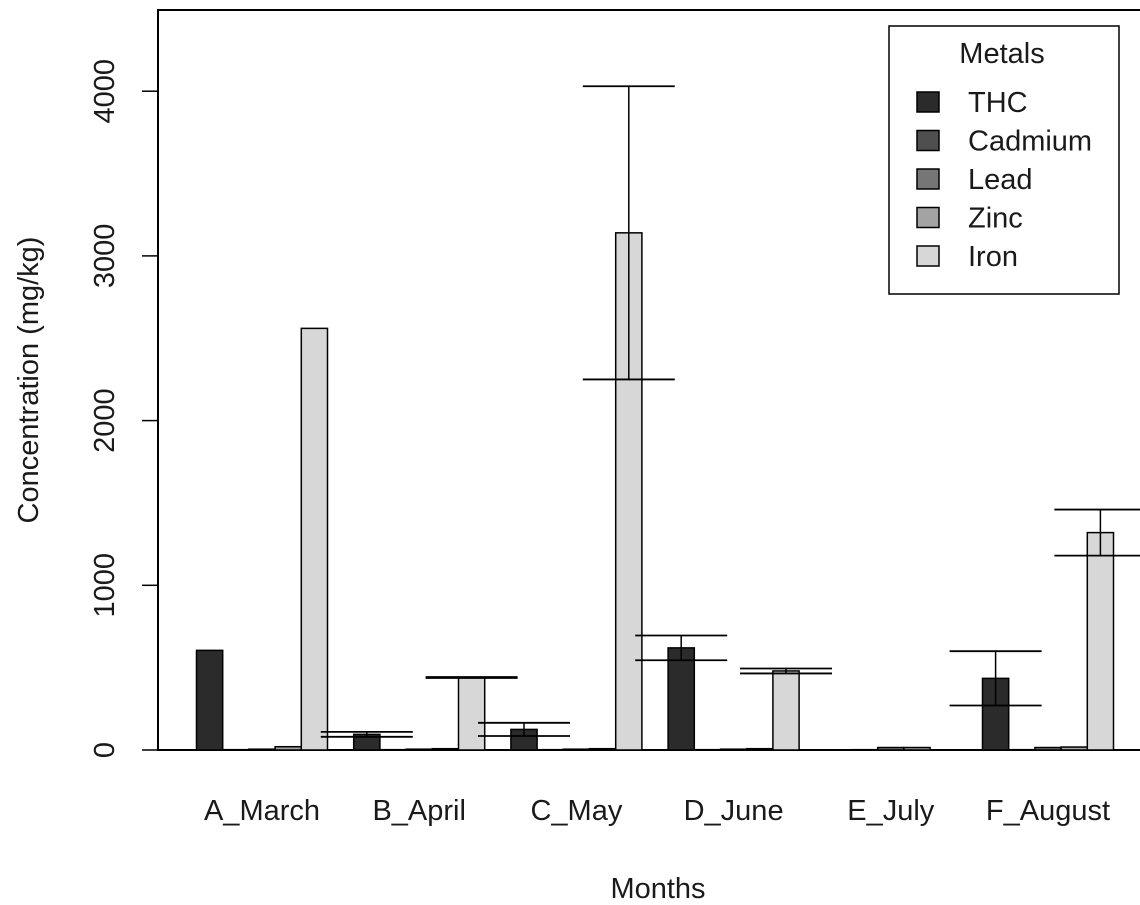 Image resolution: width=1140 pixels, height=905 pixels. Describe the element at coordinates (262, 811) in the screenshot. I see `x-tick-label: A_March` at that location.